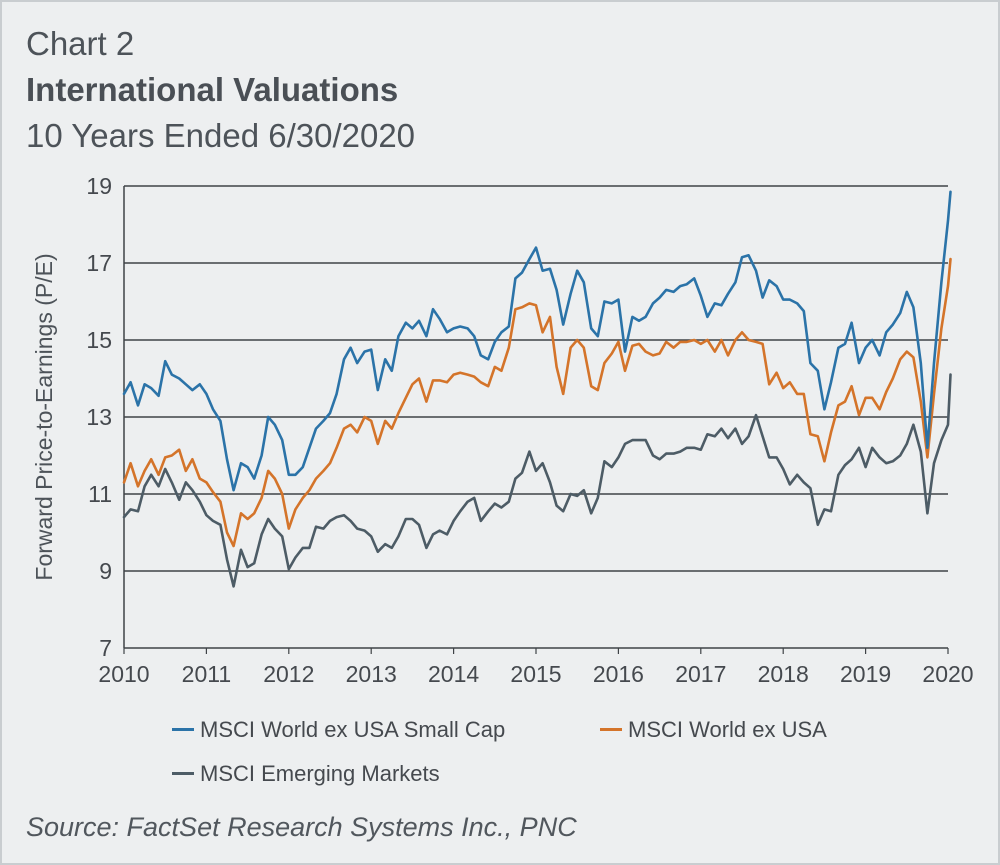  I want to click on x-tick-label: 2017, so click(700, 674).